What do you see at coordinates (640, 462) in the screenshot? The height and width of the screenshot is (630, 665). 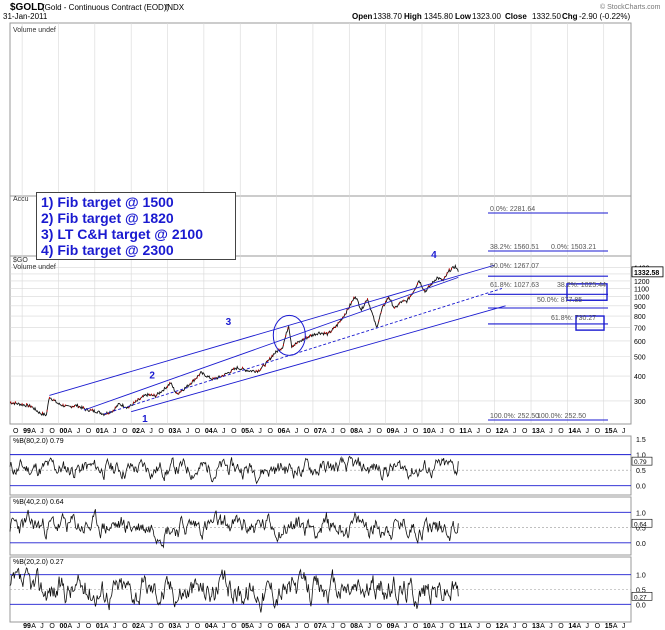 I see `indicator-value: 0.79` at bounding box center [640, 462].